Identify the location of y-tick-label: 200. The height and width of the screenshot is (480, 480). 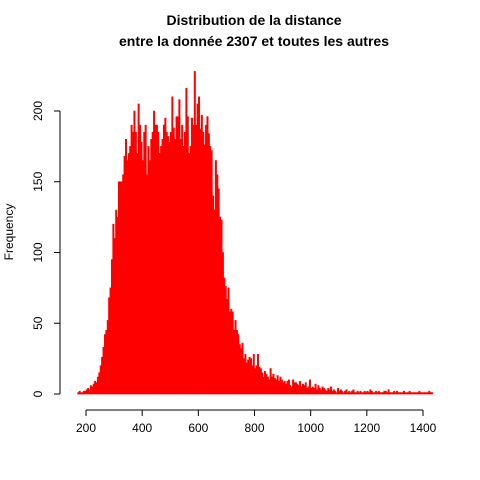
(38, 111).